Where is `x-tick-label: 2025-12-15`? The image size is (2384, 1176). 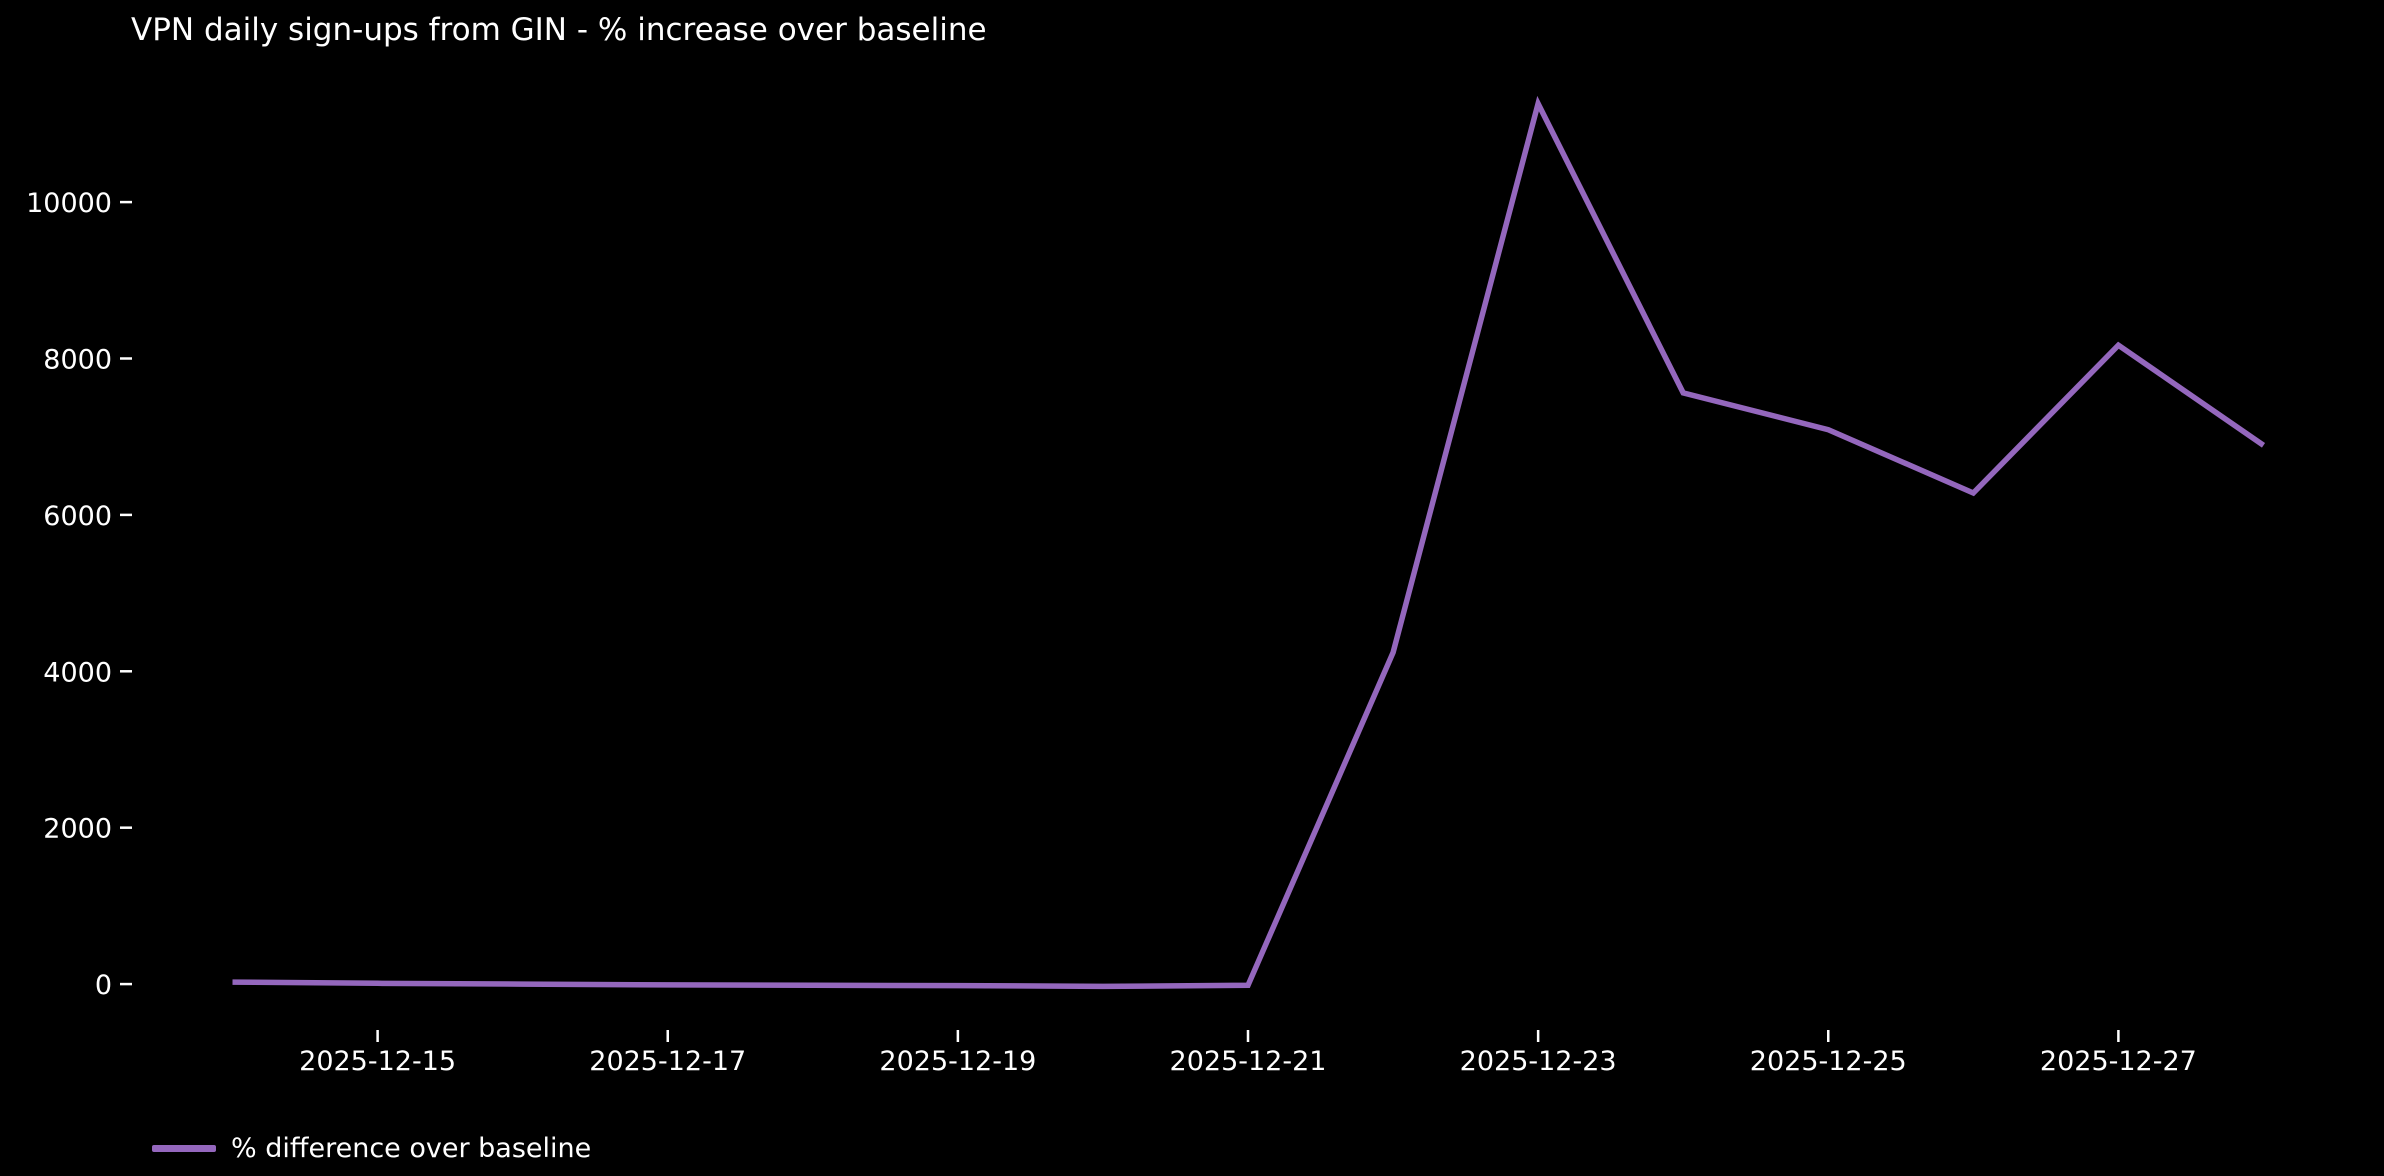 x-tick-label: 2025-12-15 is located at coordinates (377, 1061).